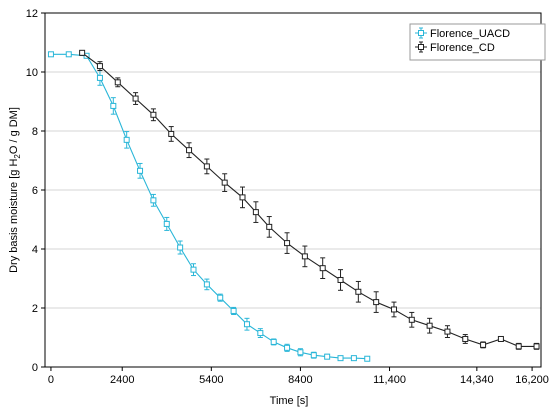 This screenshot has height=412, width=550. What do you see at coordinates (32, 73) in the screenshot?
I see `y-tick-label: 10` at bounding box center [32, 73].